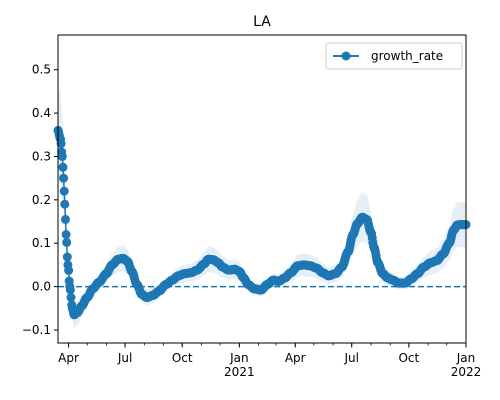 This screenshot has width=500, height=400. Describe the element at coordinates (41, 243) in the screenshot. I see `y-tick-label: 0.1` at that location.